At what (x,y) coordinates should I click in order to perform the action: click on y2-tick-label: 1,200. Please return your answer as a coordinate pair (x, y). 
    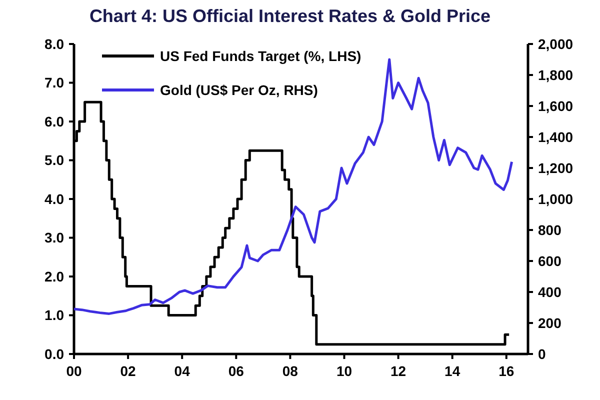
    Looking at the image, I should click on (556, 168).